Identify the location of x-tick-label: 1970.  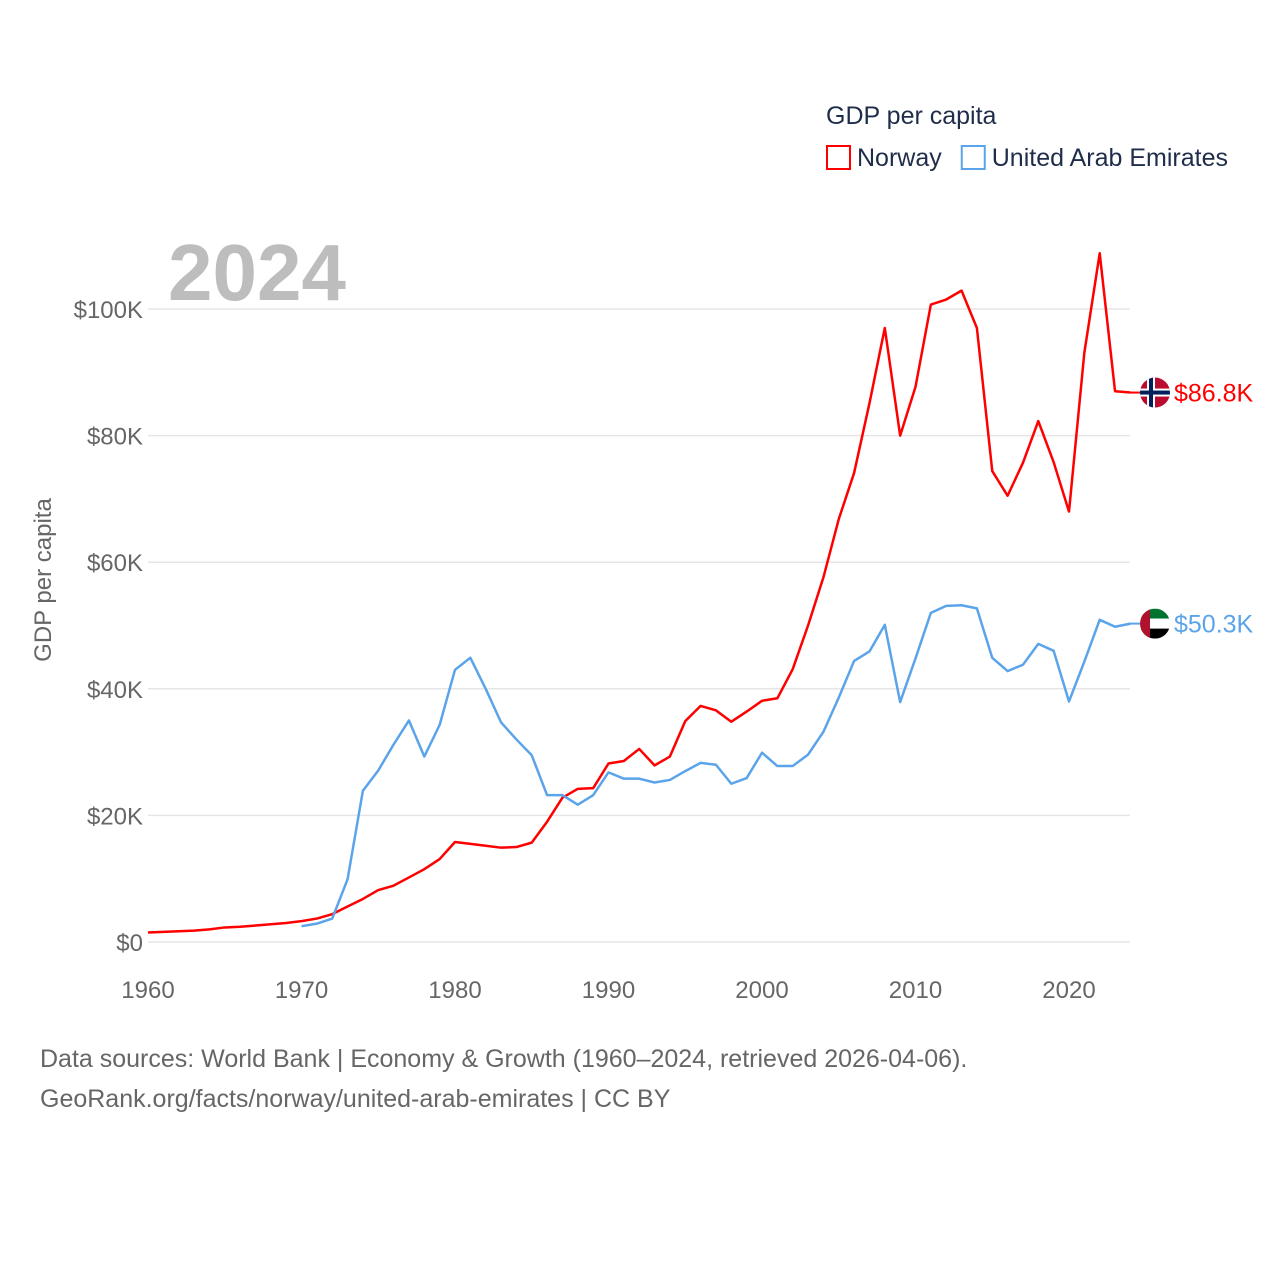
(301, 990).